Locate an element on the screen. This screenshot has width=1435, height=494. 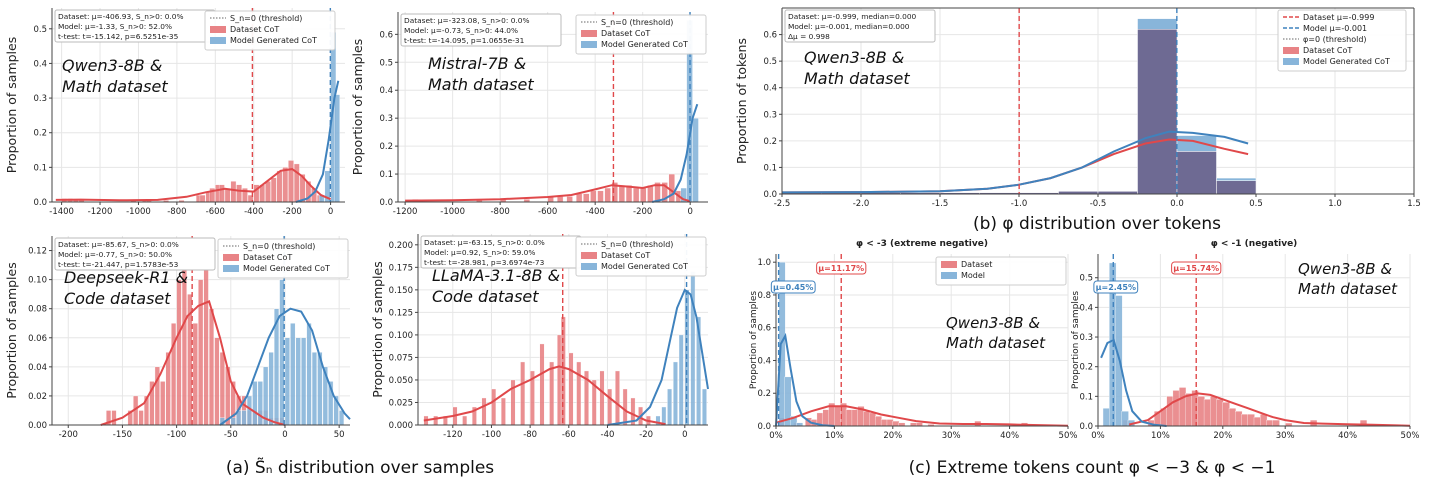
x-tick-label: 10% is located at coordinates (834, 436).